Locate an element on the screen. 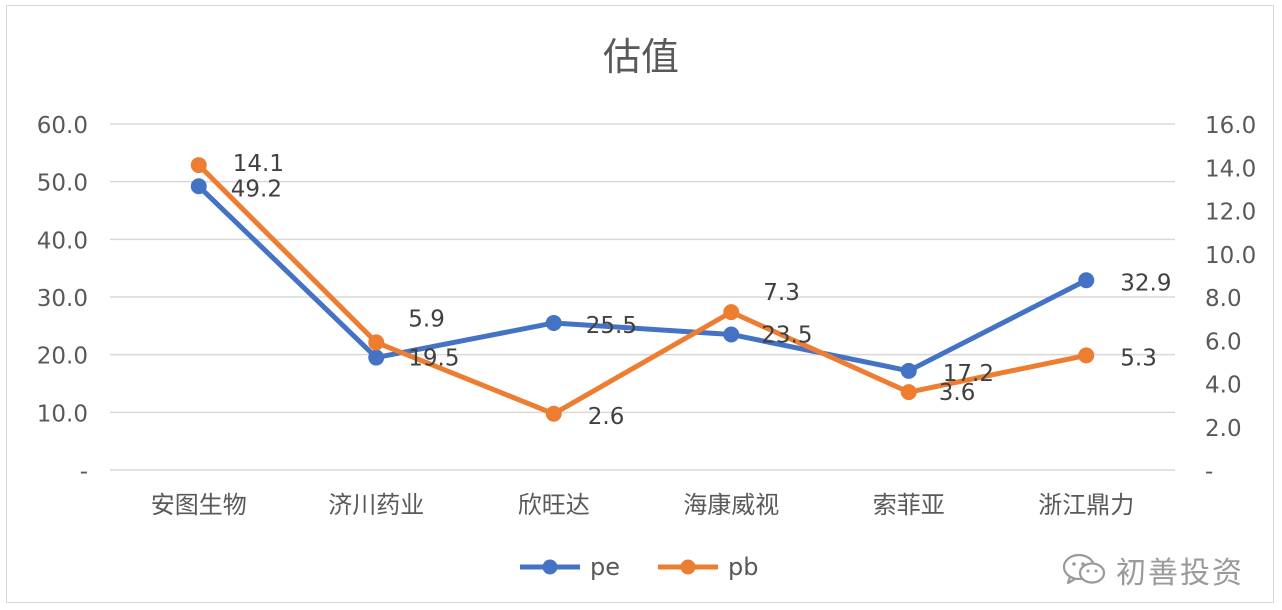  legend-marker-pe is located at coordinates (550, 567).